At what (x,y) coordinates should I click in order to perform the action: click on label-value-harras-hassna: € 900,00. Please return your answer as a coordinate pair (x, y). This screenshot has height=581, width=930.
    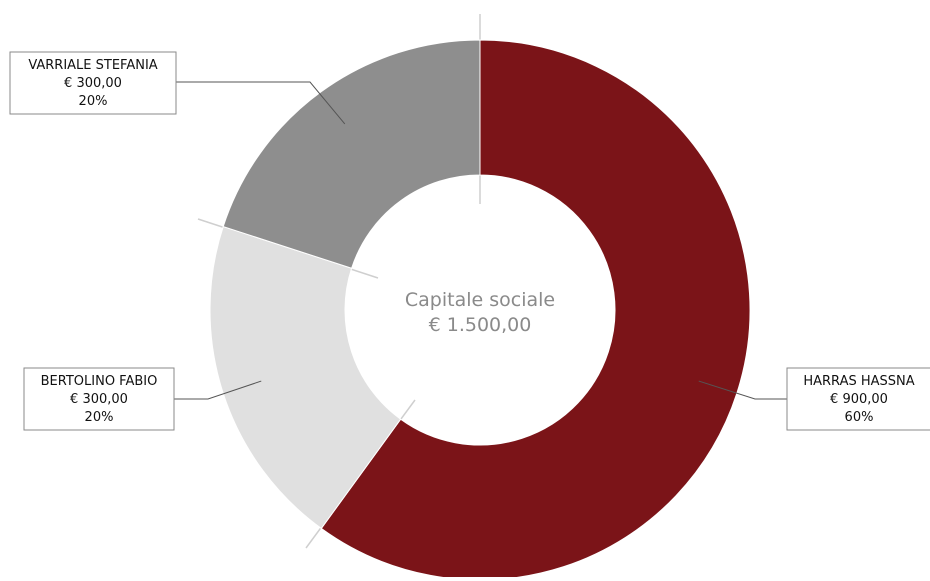
    Looking at the image, I should click on (859, 399).